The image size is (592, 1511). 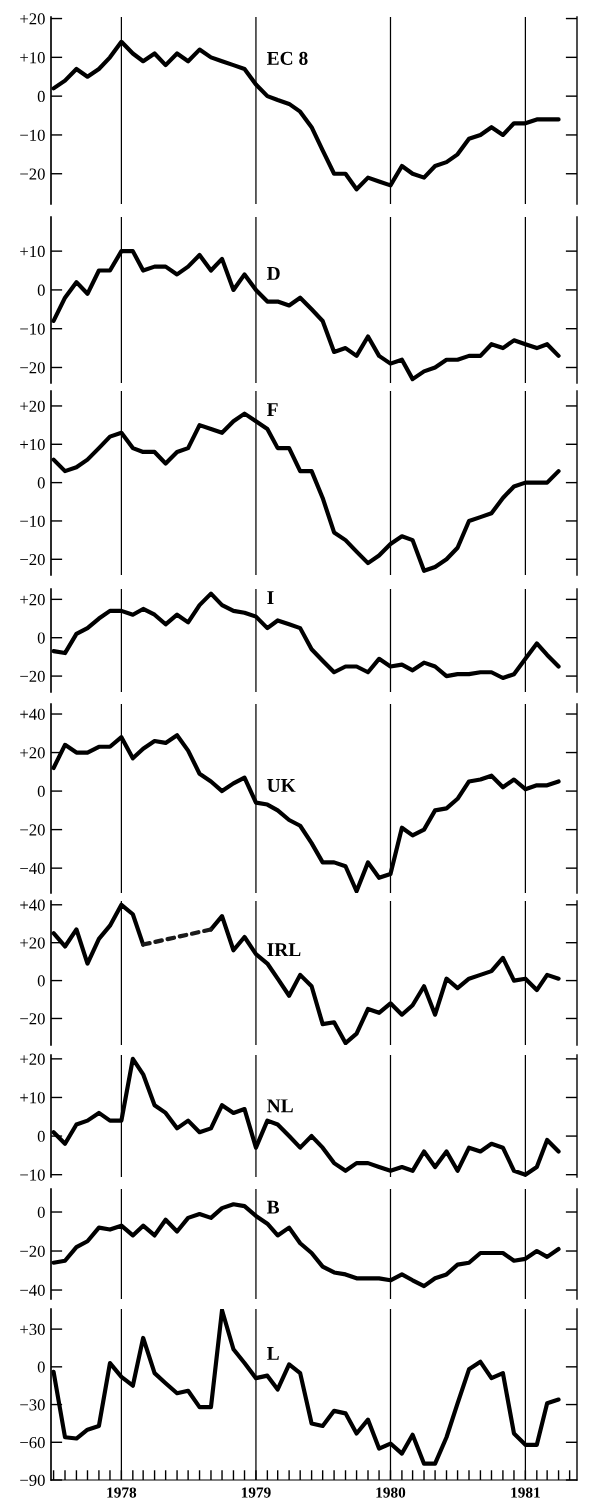 What do you see at coordinates (284, 950) in the screenshot?
I see `text: IRL` at bounding box center [284, 950].